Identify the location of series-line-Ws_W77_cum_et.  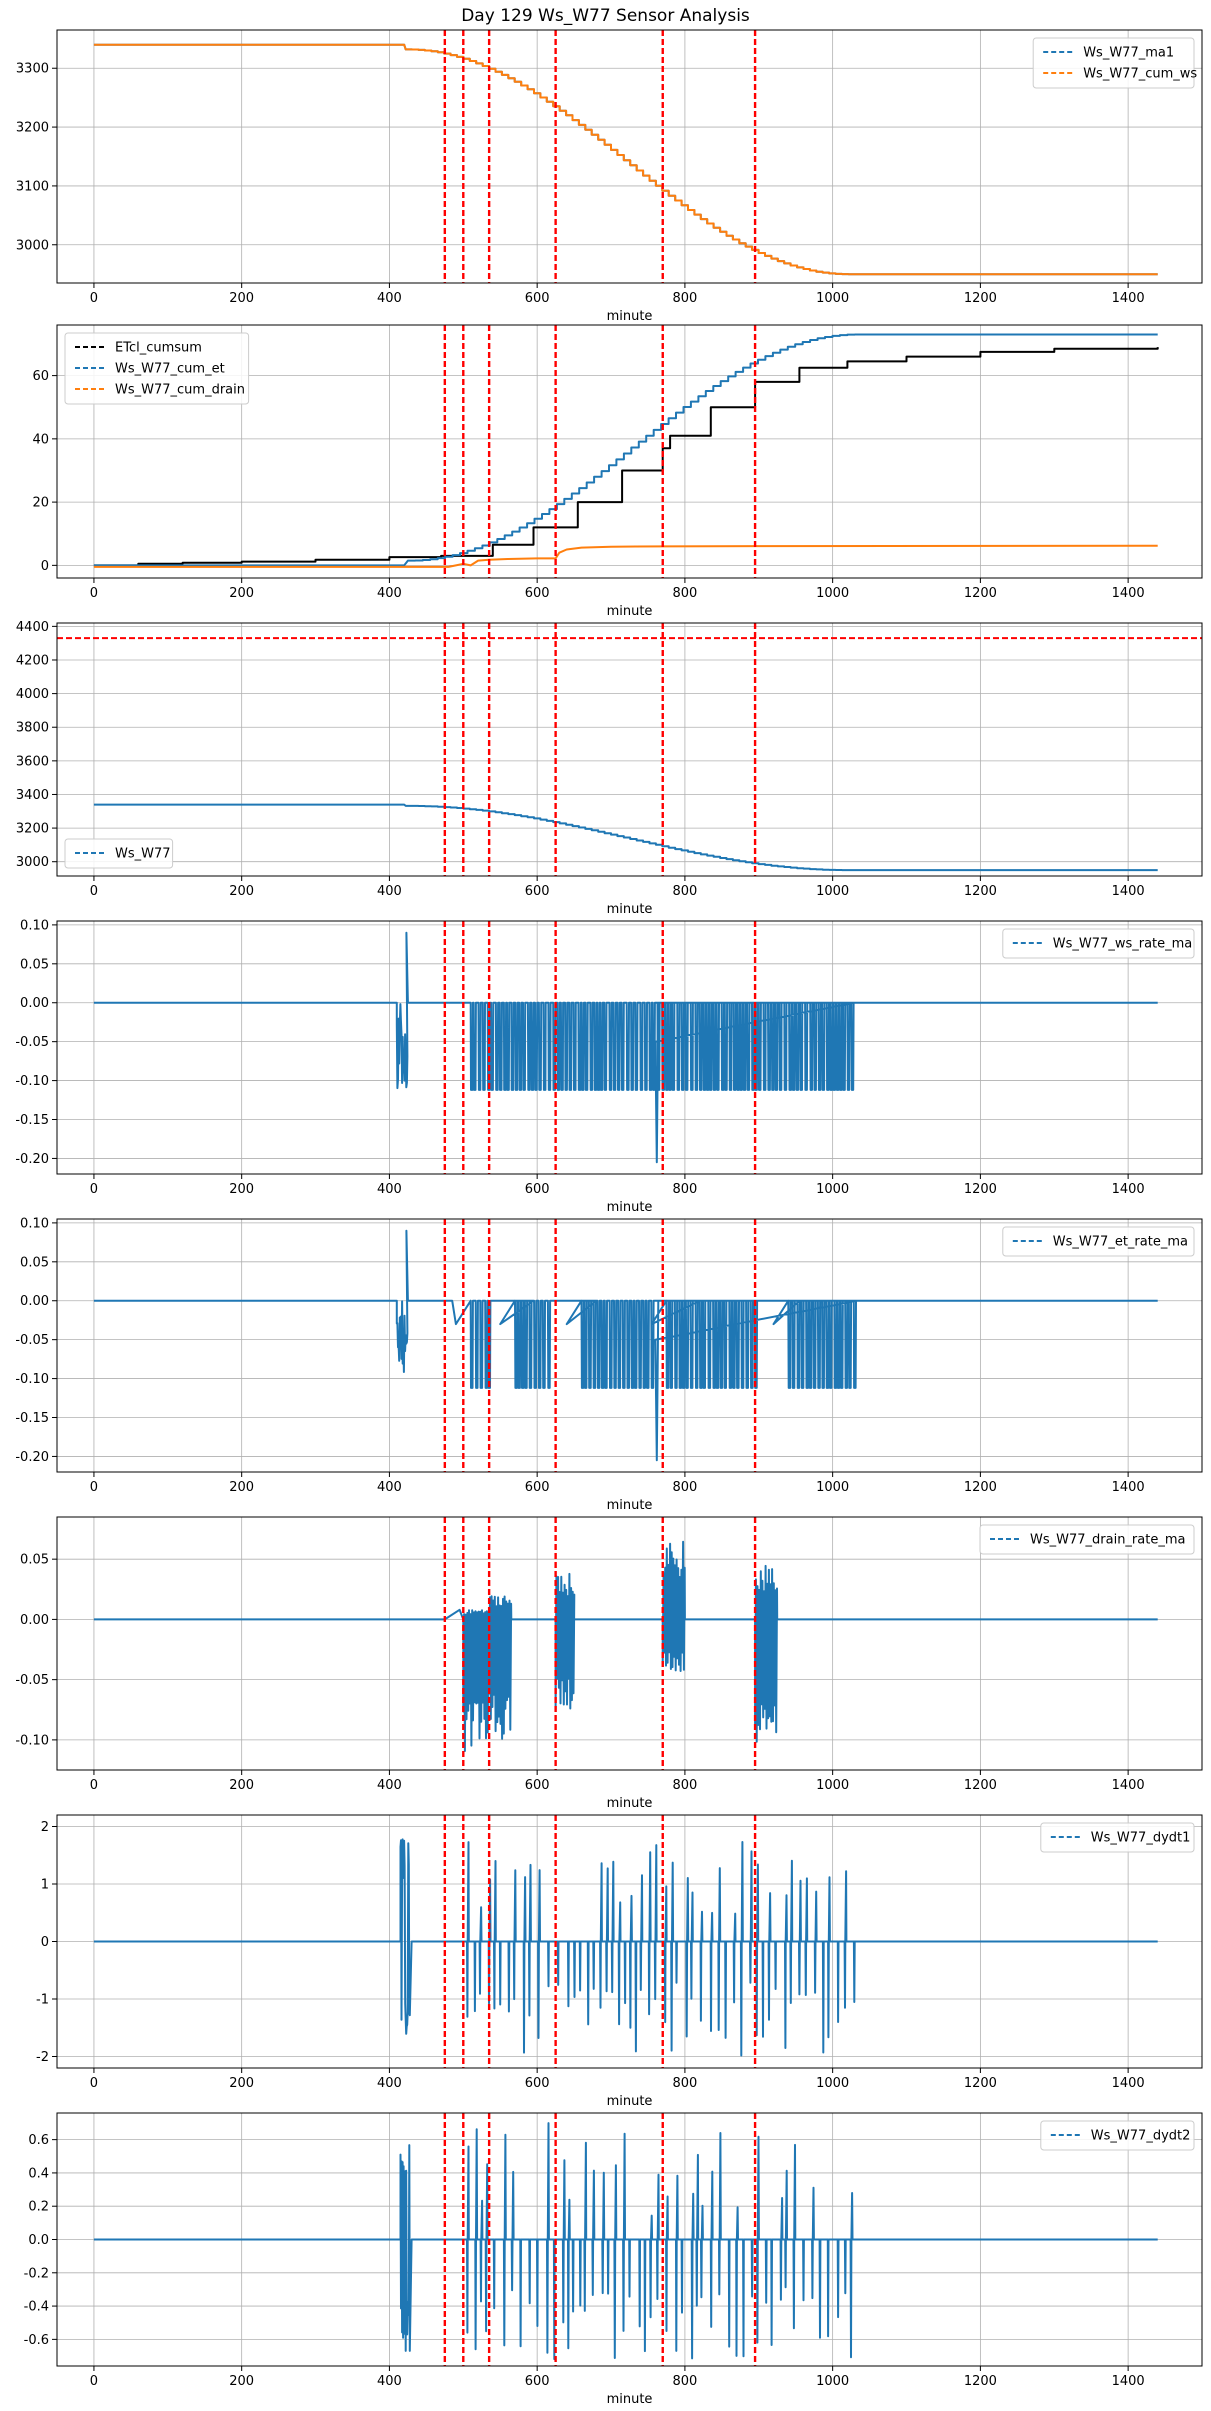
(625, 450).